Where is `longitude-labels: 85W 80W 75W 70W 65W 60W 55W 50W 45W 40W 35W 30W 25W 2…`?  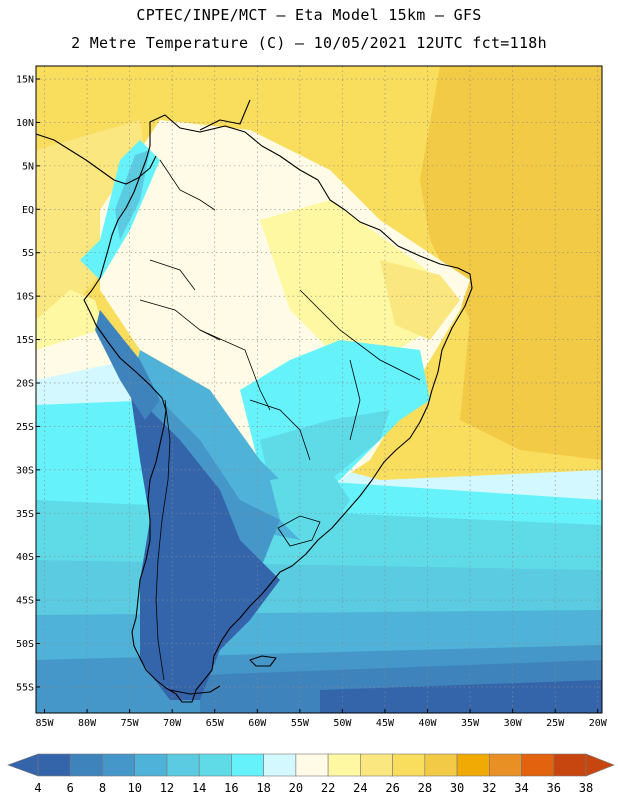 longitude-labels: 85W 80W 75W 70W 65W 60W 55W 50W 45W 40W 35W 30W 25W 2… is located at coordinates (321, 719).